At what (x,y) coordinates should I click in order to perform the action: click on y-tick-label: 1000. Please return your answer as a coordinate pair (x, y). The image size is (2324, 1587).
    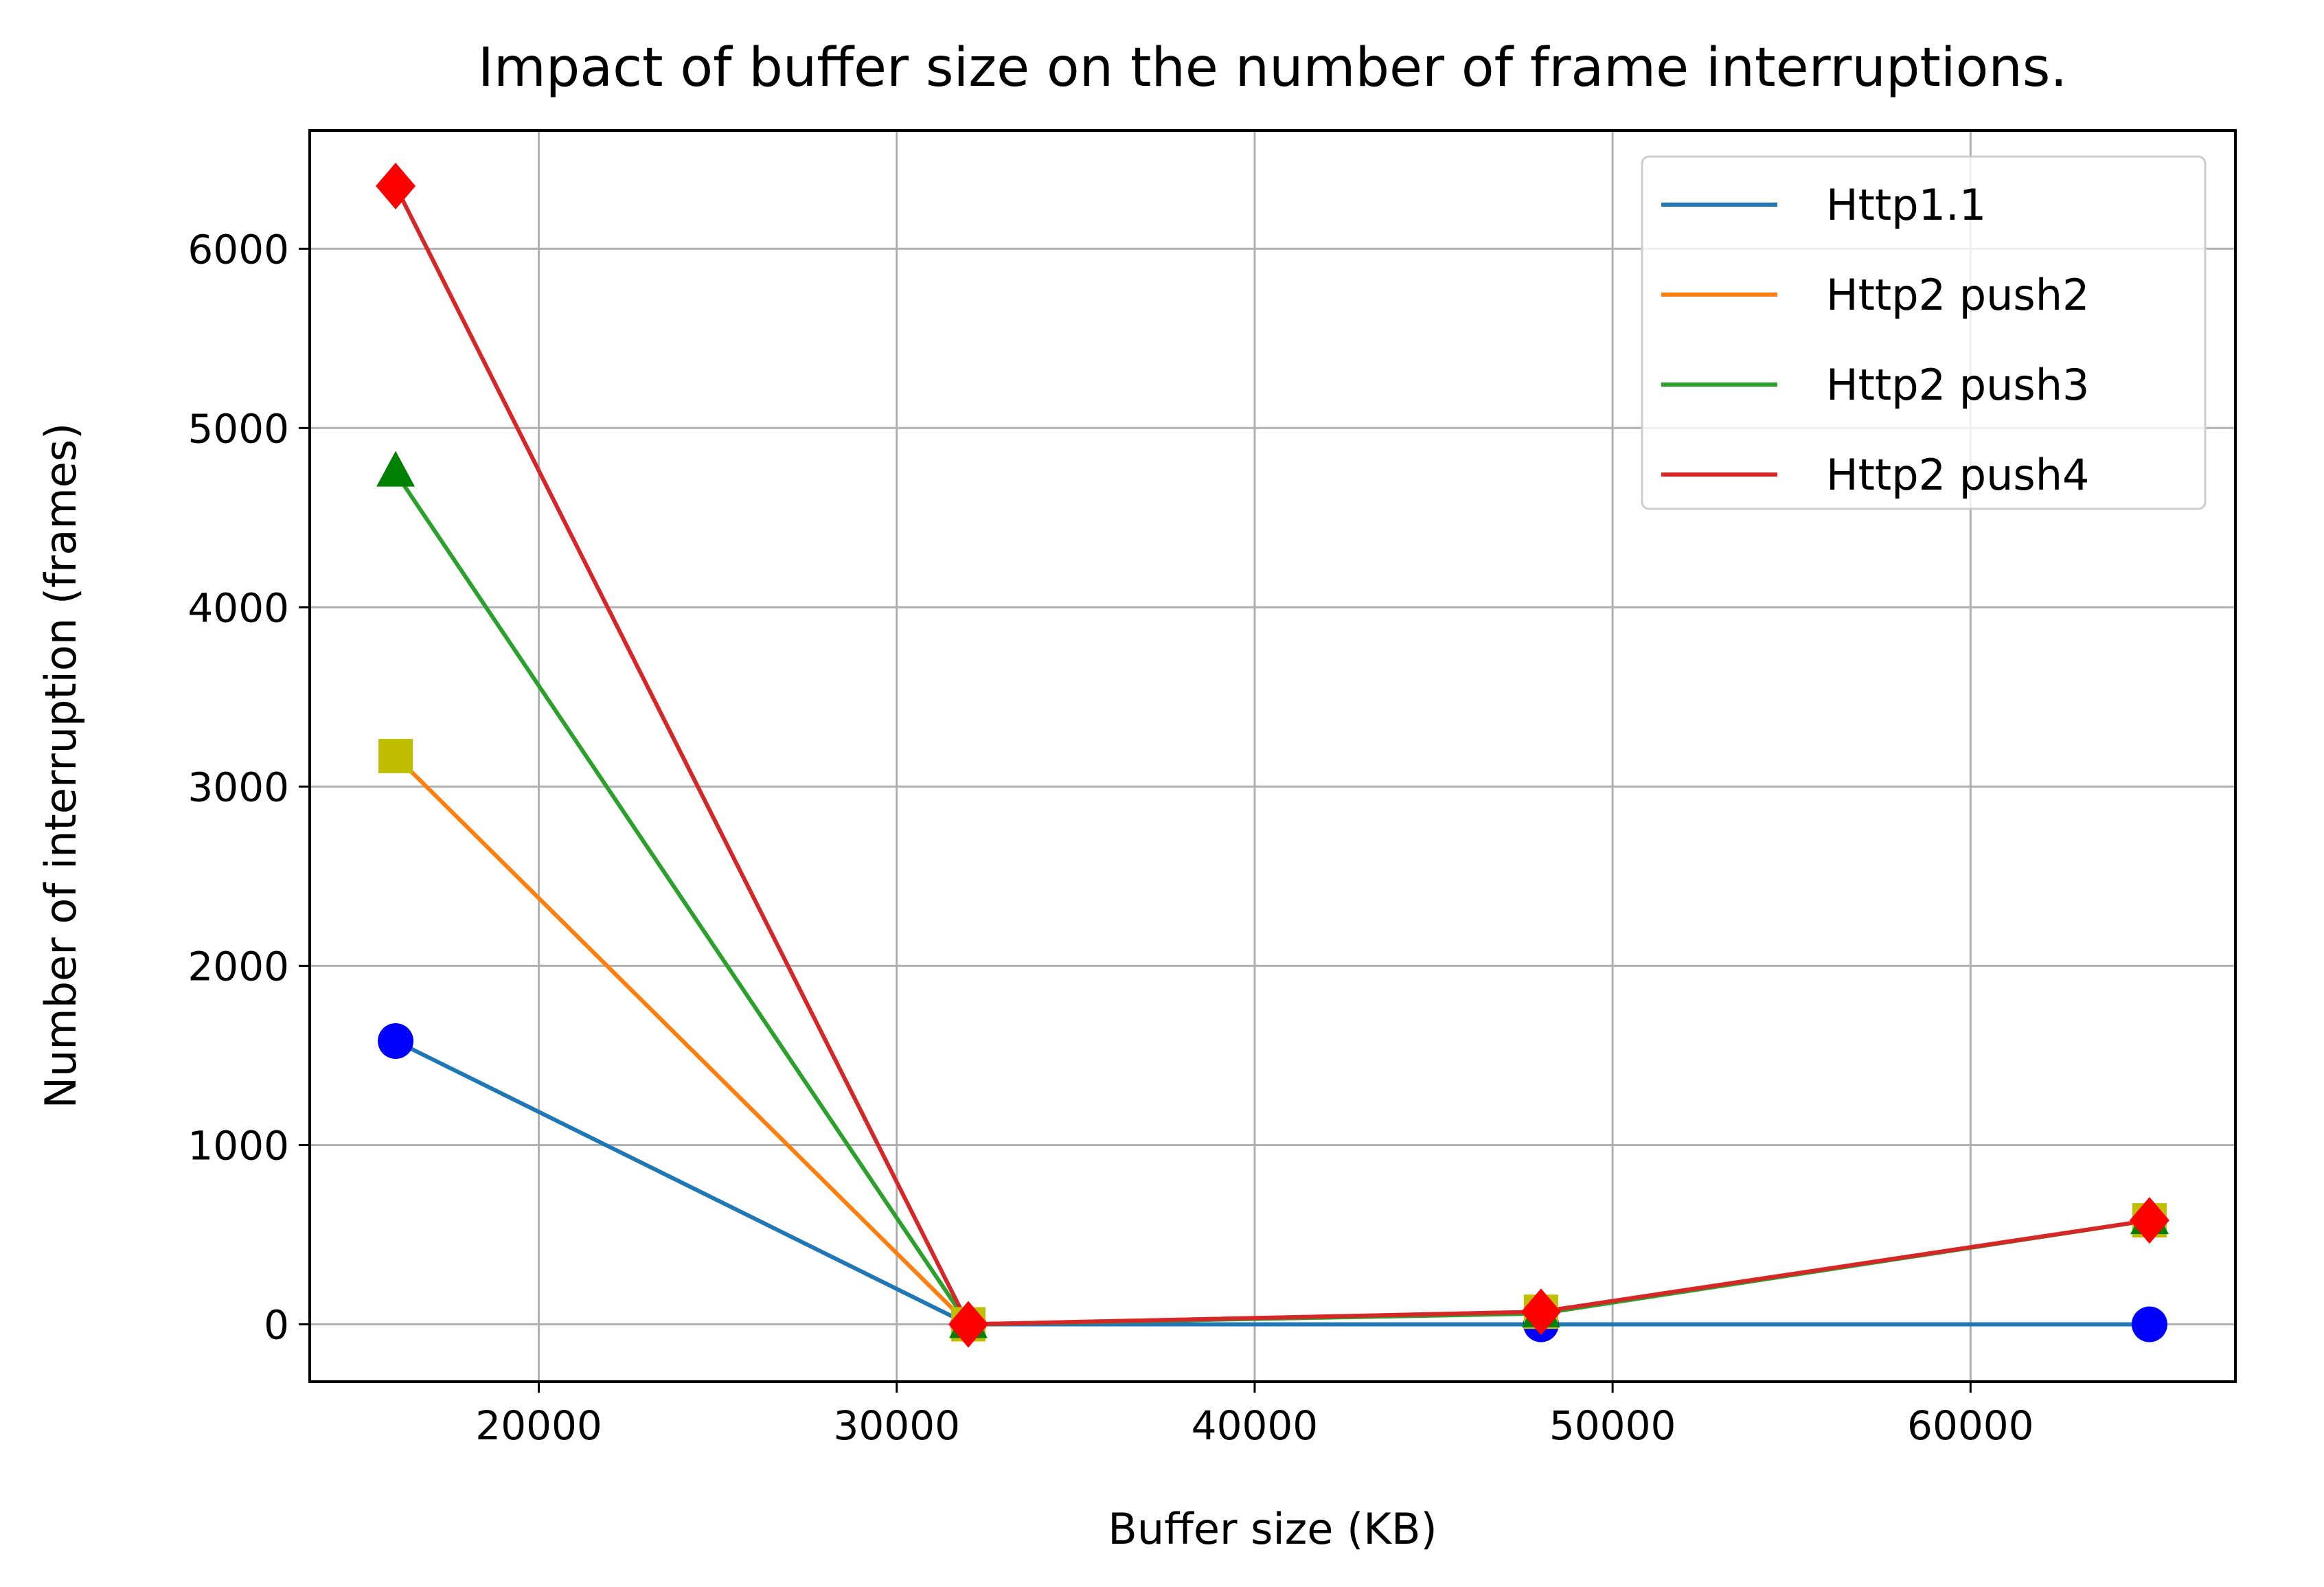
    Looking at the image, I should click on (238, 1145).